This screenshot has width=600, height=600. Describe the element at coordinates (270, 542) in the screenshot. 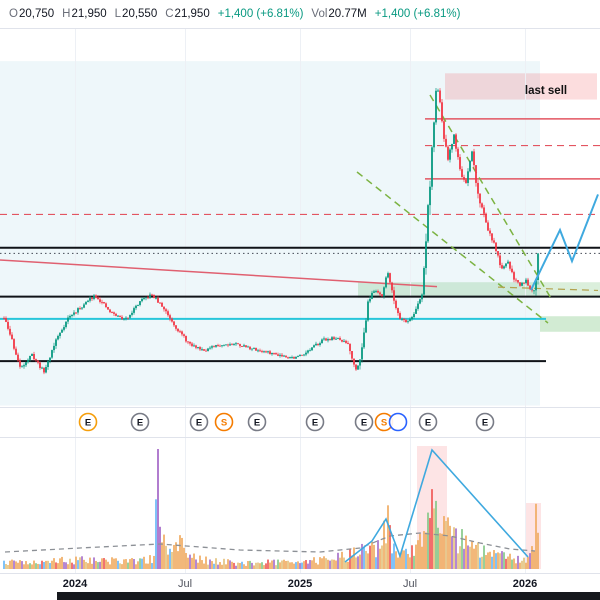

I see `volume-ma-dashed-line` at that location.